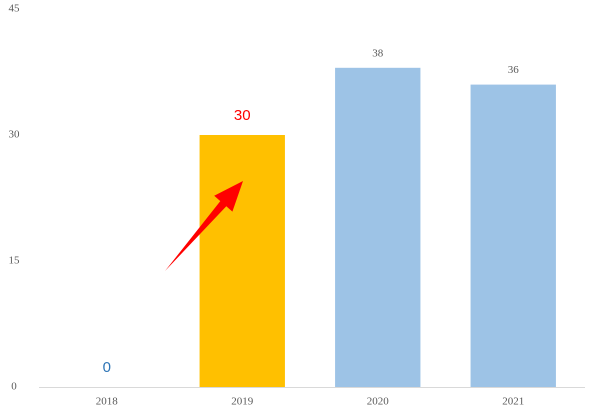 The image size is (600, 414). What do you see at coordinates (15, 9) in the screenshot?
I see `y-tick-label: 45` at bounding box center [15, 9].